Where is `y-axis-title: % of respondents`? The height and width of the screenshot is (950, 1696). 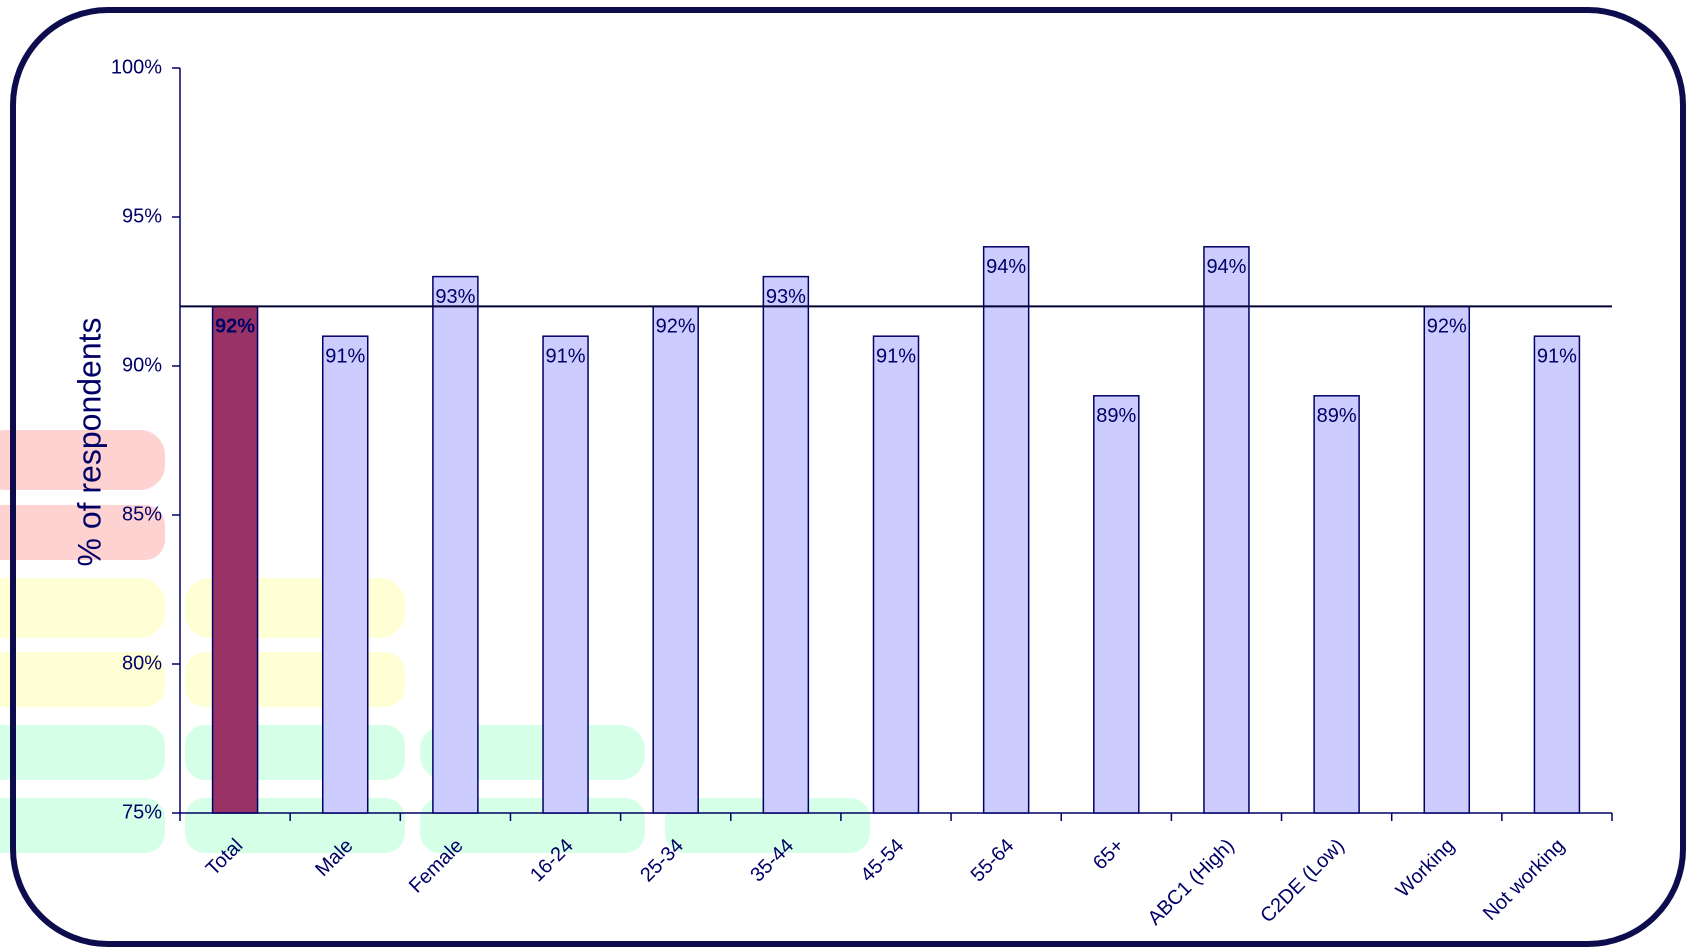 y-axis-title: % of respondents is located at coordinates (89, 441).